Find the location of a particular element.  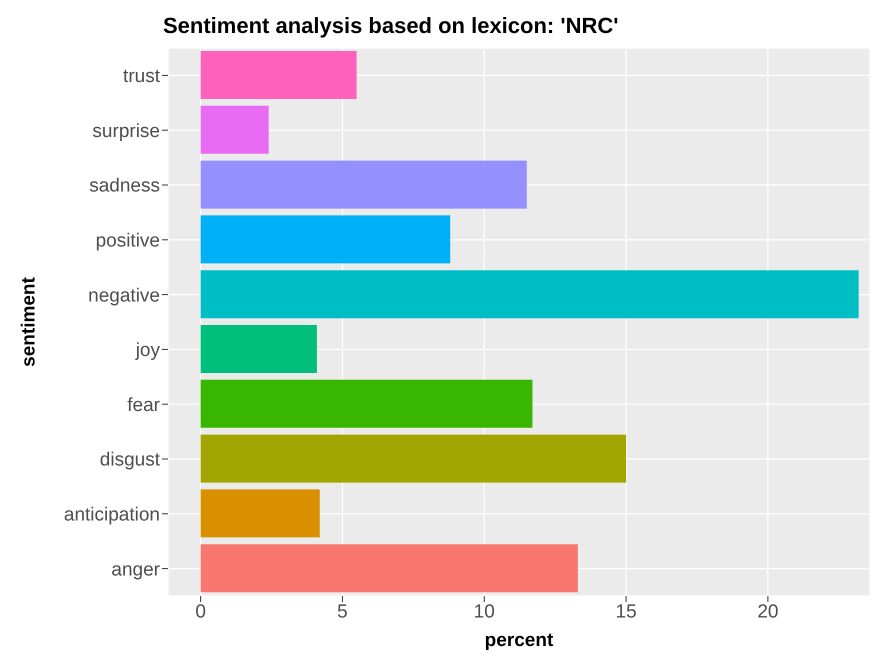

y-tick-label: fear is located at coordinates (144, 405).